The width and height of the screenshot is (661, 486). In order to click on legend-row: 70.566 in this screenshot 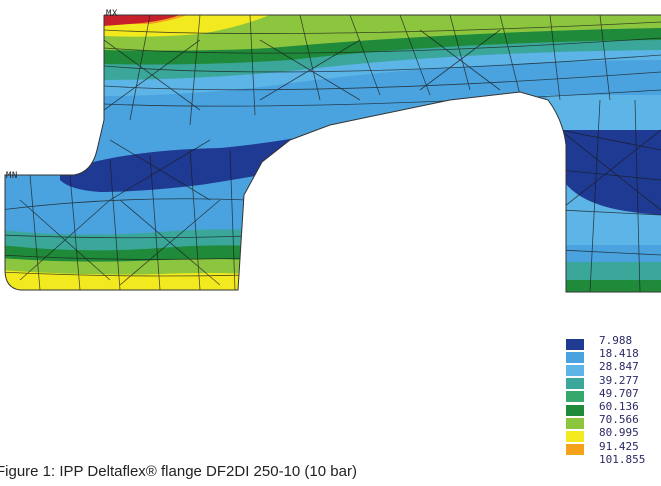, I will do `click(613, 421)`.